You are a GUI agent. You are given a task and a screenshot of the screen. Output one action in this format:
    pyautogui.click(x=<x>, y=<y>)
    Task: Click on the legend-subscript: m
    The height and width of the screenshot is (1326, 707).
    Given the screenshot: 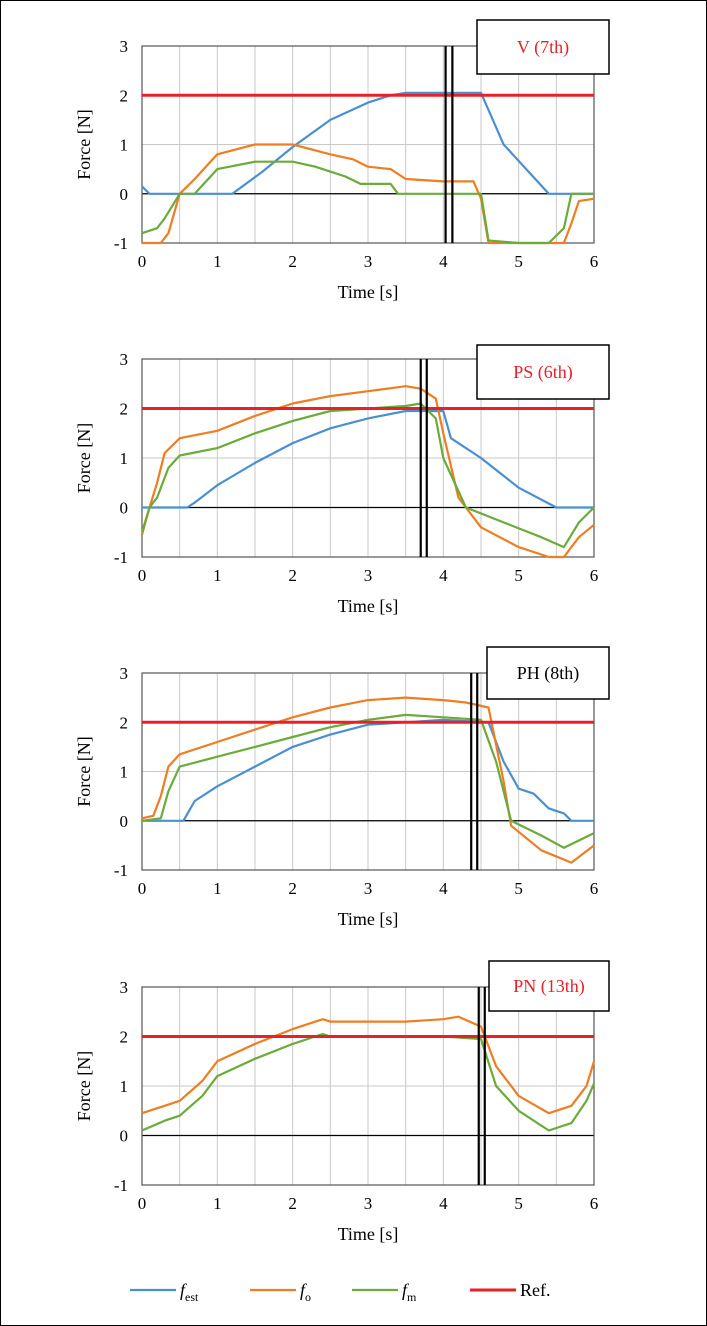 What is the action you would take?
    pyautogui.click(x=412, y=1297)
    